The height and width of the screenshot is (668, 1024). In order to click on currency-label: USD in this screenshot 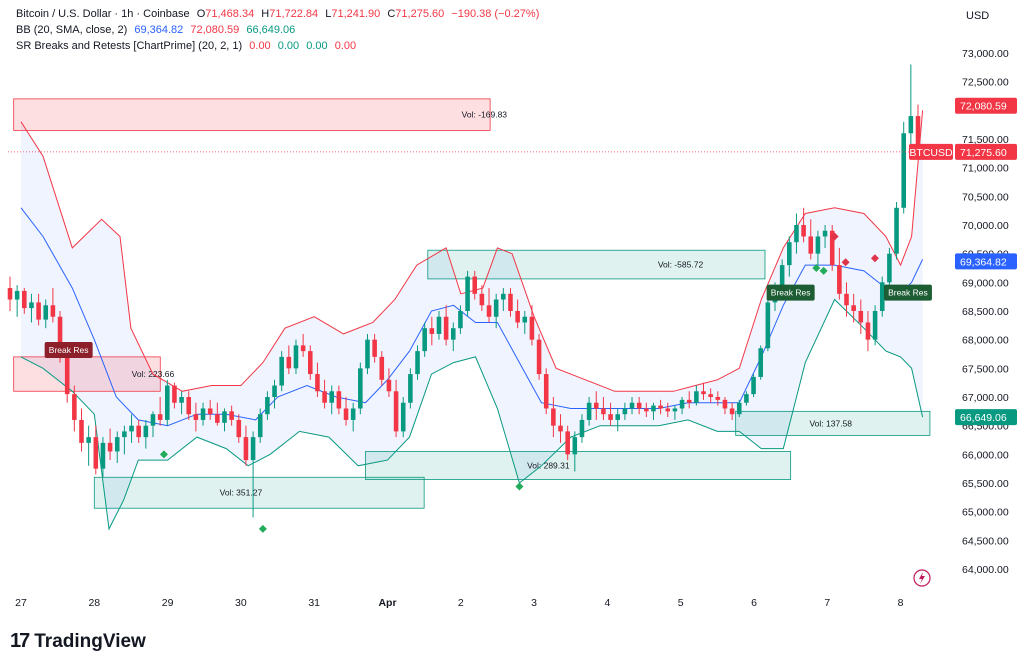, I will do `click(978, 16)`.